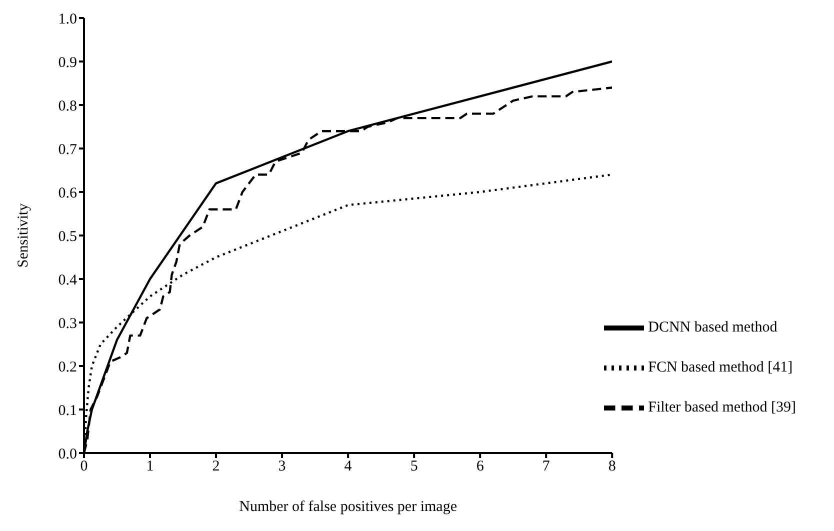  What do you see at coordinates (282, 466) in the screenshot?
I see `x-tick-label: 3` at bounding box center [282, 466].